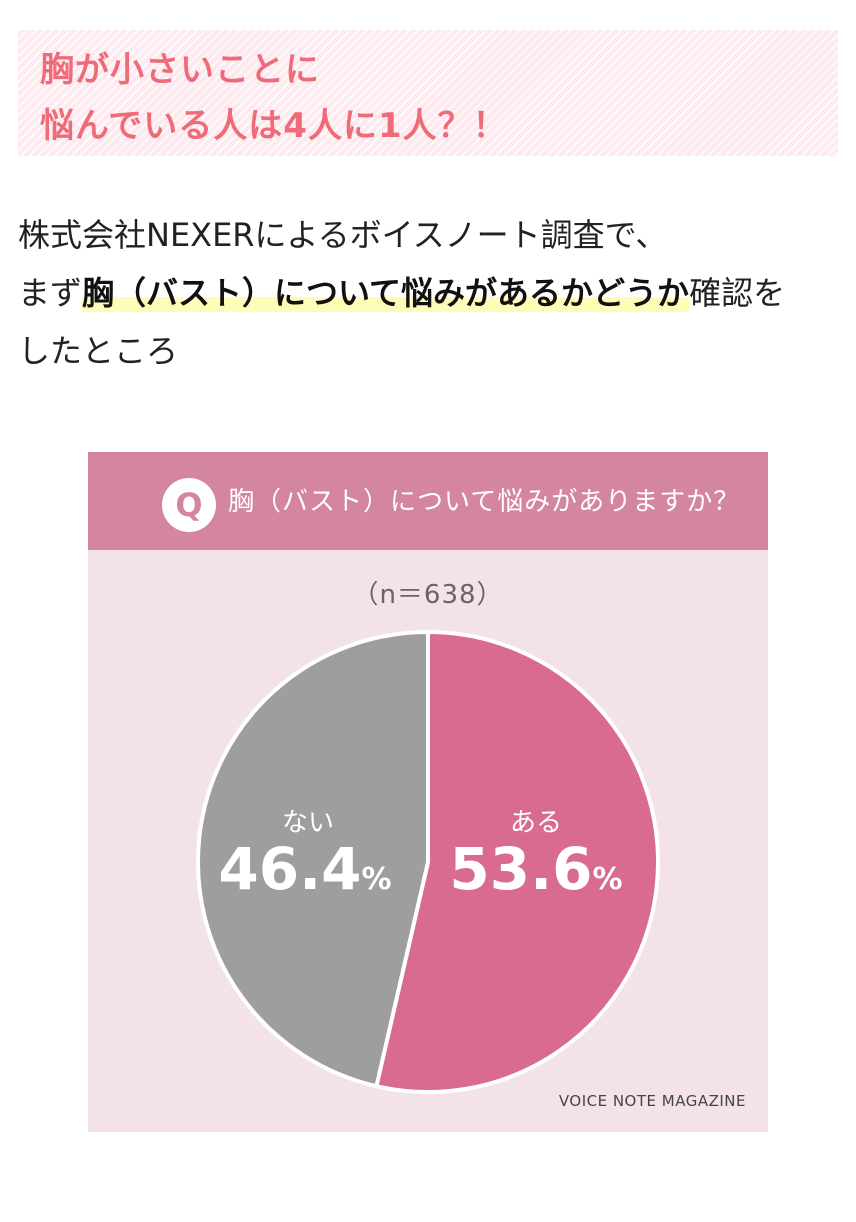 The height and width of the screenshot is (1222, 856). Describe the element at coordinates (737, 293) in the screenshot. I see `paragraph-line-2-post: 確認を` at that location.